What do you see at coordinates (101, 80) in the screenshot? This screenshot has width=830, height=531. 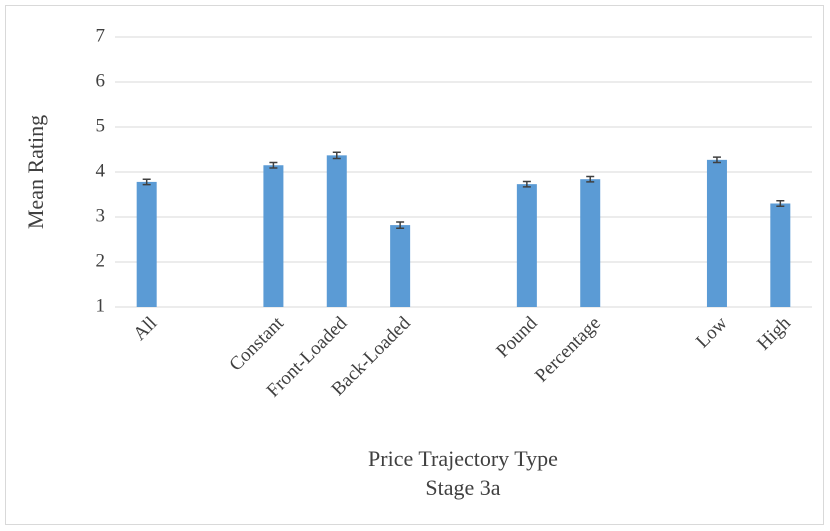 I see `y-tick-label: 6` at bounding box center [101, 80].